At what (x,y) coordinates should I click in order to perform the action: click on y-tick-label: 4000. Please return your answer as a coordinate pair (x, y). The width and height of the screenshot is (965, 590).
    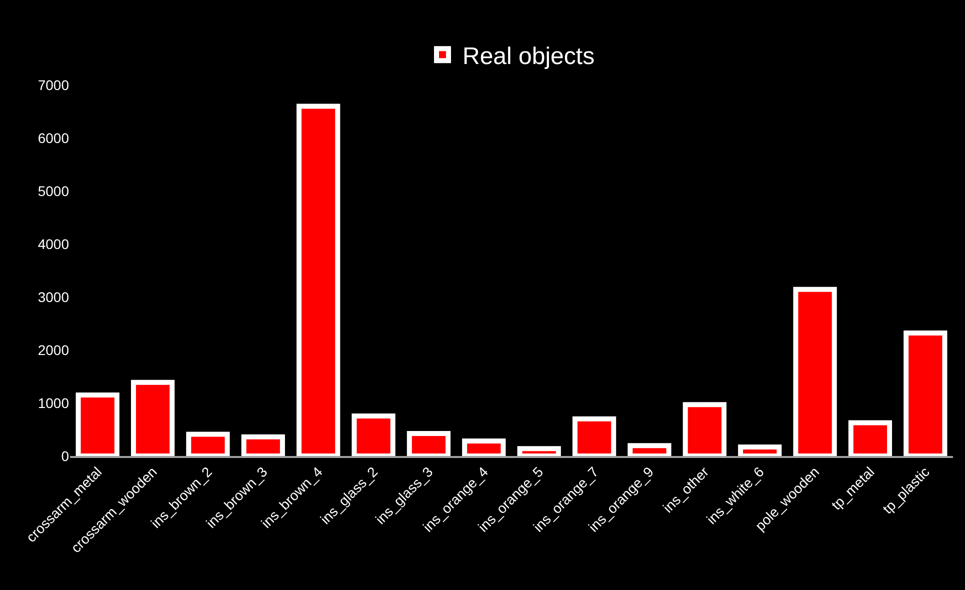
    Looking at the image, I should click on (54, 244).